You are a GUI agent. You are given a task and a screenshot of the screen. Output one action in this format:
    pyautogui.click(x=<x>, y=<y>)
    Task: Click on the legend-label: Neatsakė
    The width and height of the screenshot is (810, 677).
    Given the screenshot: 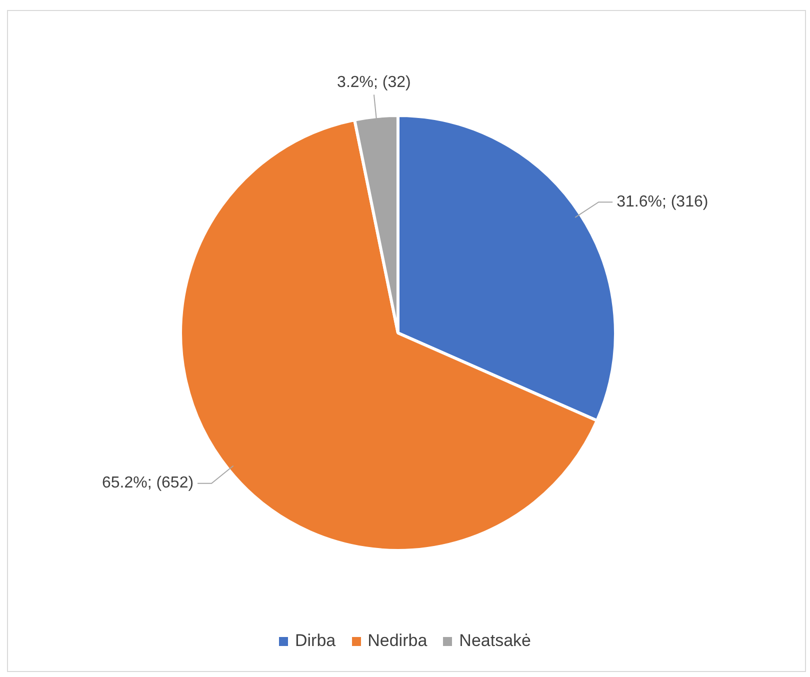 What is the action you would take?
    pyautogui.click(x=495, y=641)
    